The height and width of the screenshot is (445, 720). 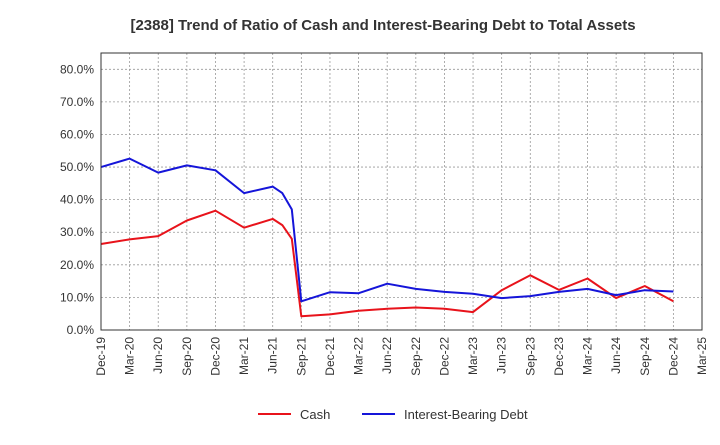 What do you see at coordinates (473, 356) in the screenshot?
I see `x-tick-label: Mar-23` at bounding box center [473, 356].